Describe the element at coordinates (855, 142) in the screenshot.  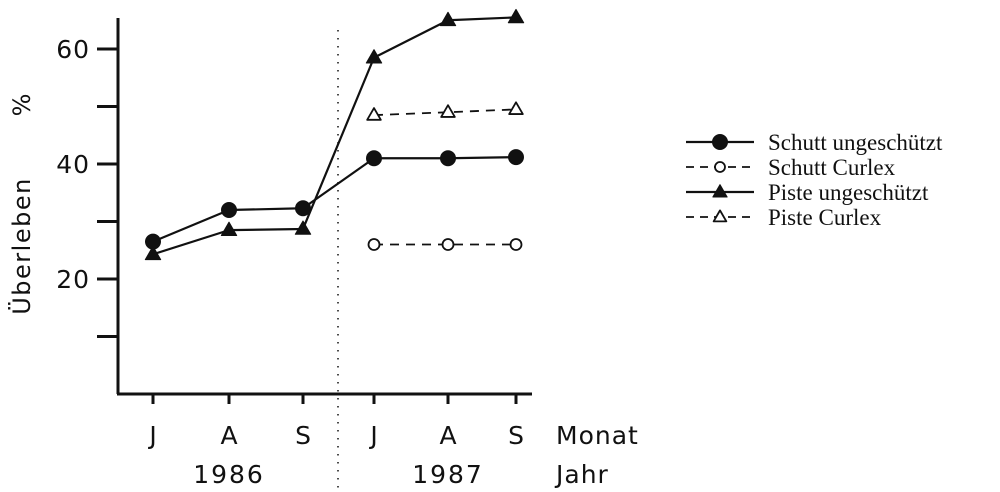
I see `legend-label: Schutt ungeschützt` at that location.